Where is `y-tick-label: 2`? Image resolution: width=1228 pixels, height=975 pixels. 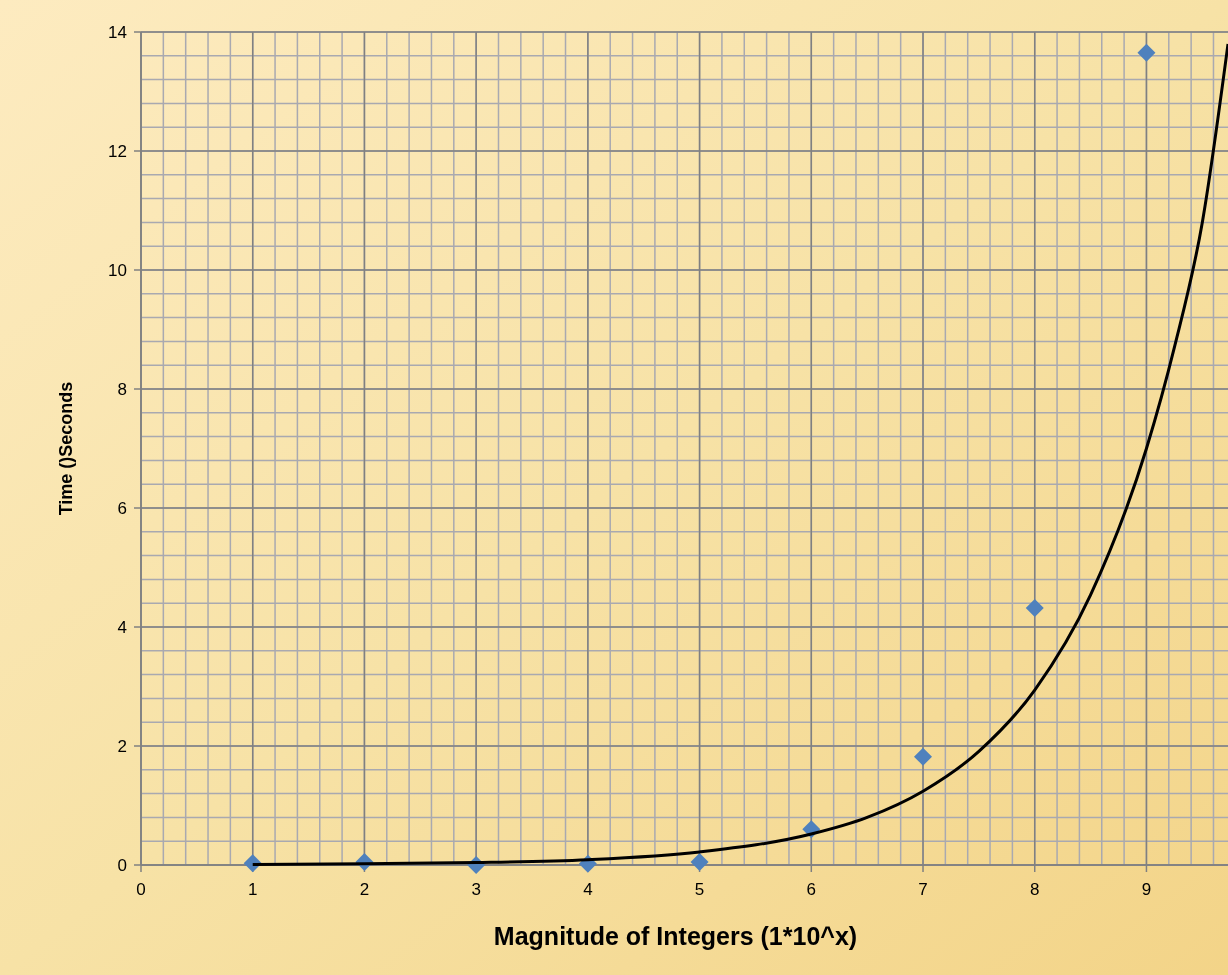
y-tick-label: 2 is located at coordinates (122, 746).